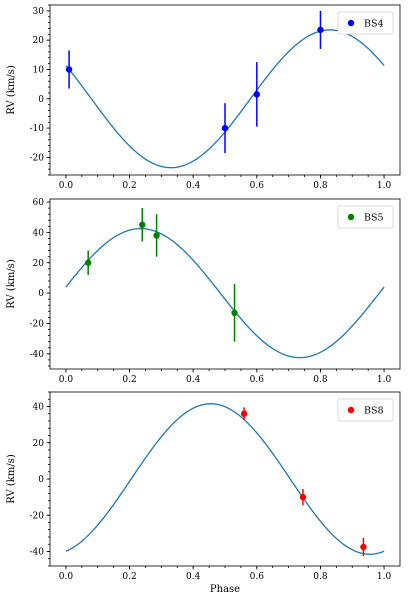 This screenshot has height=598, width=415. I want to click on y-tick-label: 30, so click(39, 12).